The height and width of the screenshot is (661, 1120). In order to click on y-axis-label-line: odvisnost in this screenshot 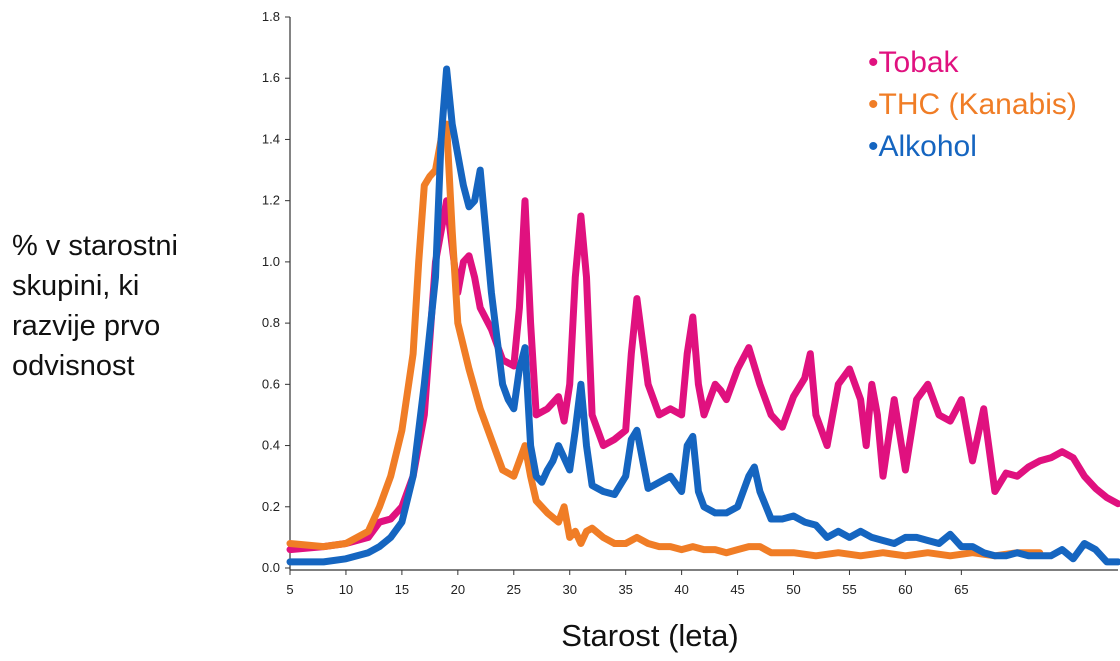, I will do `click(73, 366)`.